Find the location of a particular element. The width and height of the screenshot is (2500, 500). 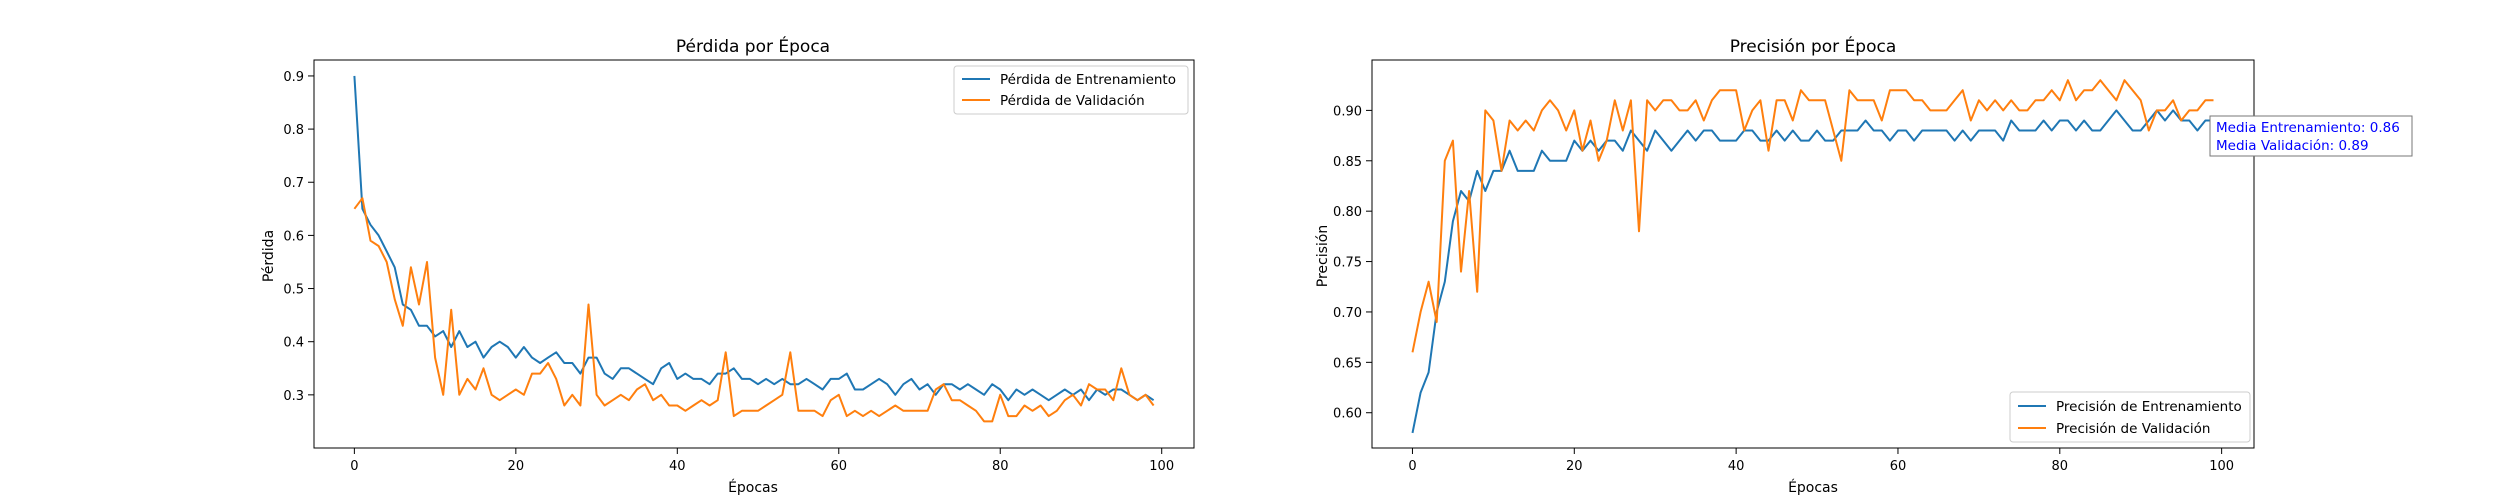

loss-chart-ylabel: Pérdida is located at coordinates (269, 256).